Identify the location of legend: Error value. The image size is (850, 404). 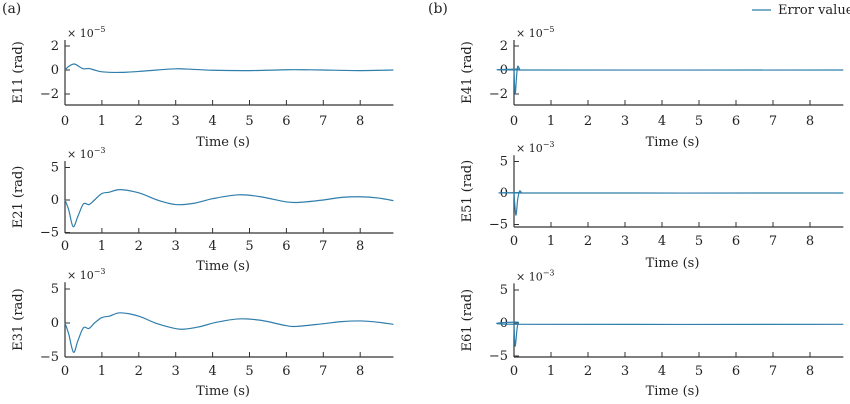
(801, 10).